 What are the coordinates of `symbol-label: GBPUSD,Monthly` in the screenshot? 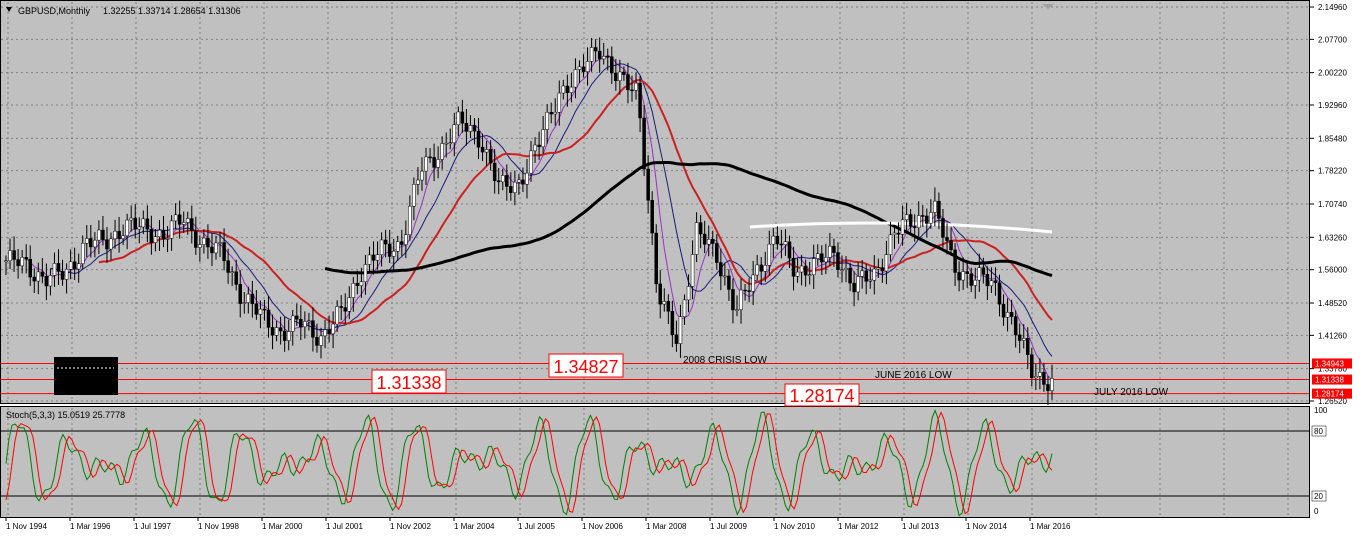 It's located at (54, 11).